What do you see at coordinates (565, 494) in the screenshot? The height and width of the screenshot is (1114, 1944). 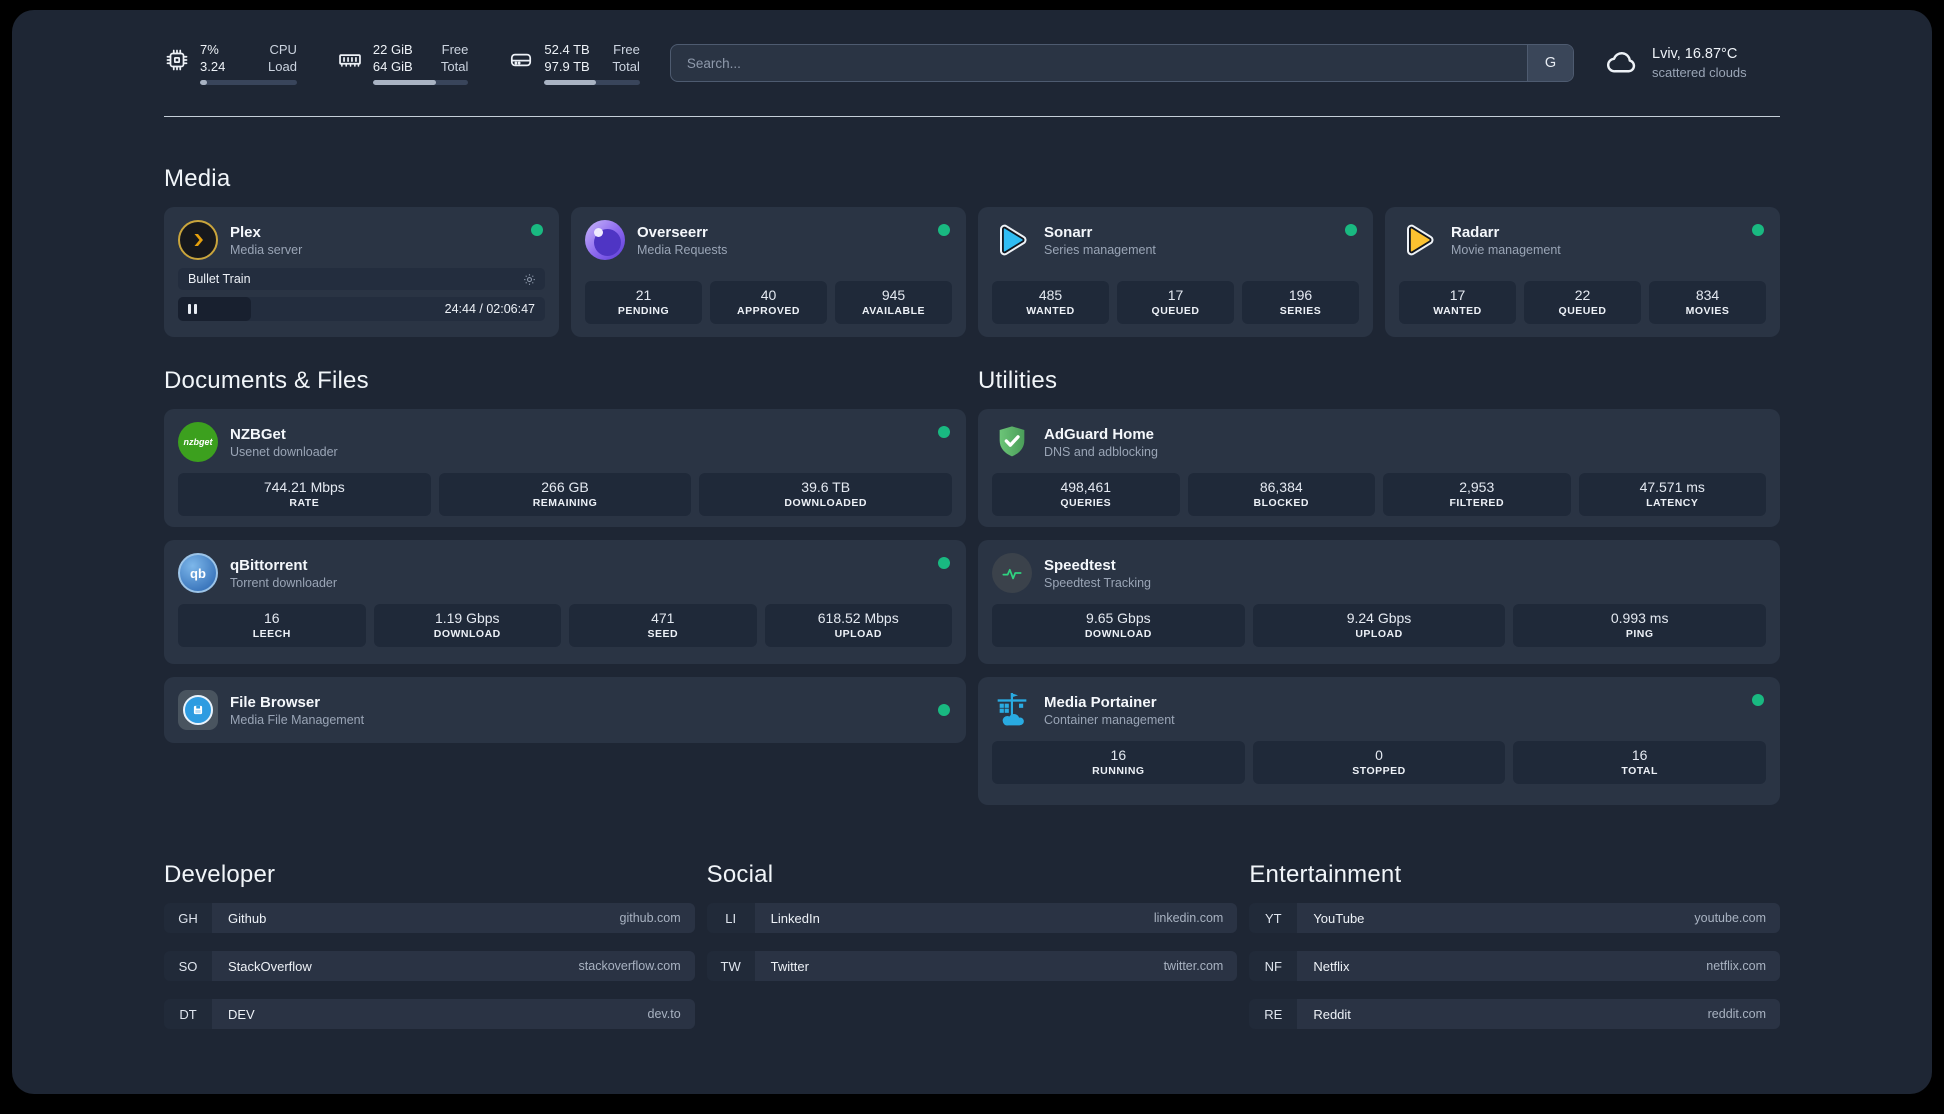 I see `stat-remaining: 266 GB REMAINING` at bounding box center [565, 494].